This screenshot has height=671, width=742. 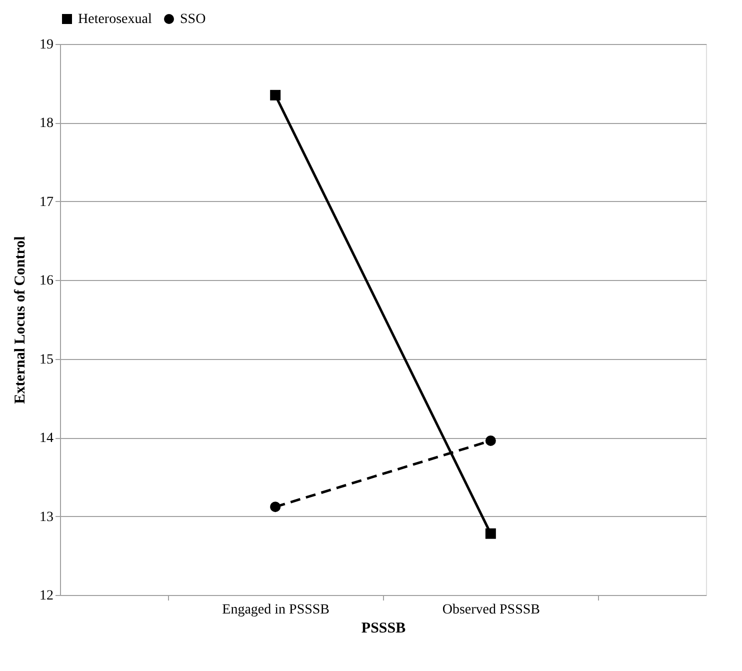 What do you see at coordinates (47, 517) in the screenshot?
I see `y-tick-label: 13` at bounding box center [47, 517].